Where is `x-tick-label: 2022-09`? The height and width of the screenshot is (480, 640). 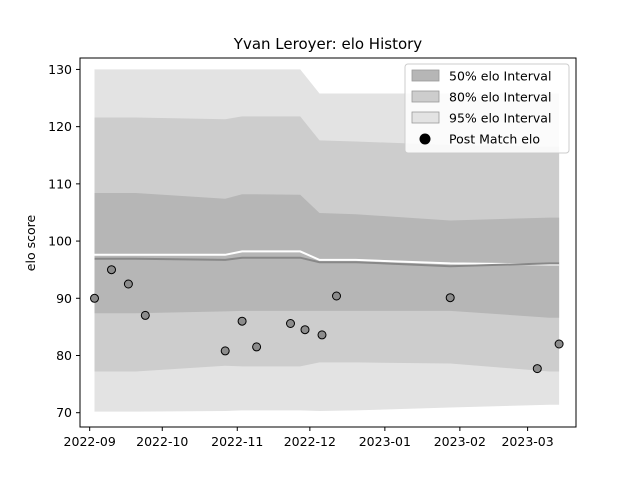
x-tick-label: 2022-09 is located at coordinates (90, 441).